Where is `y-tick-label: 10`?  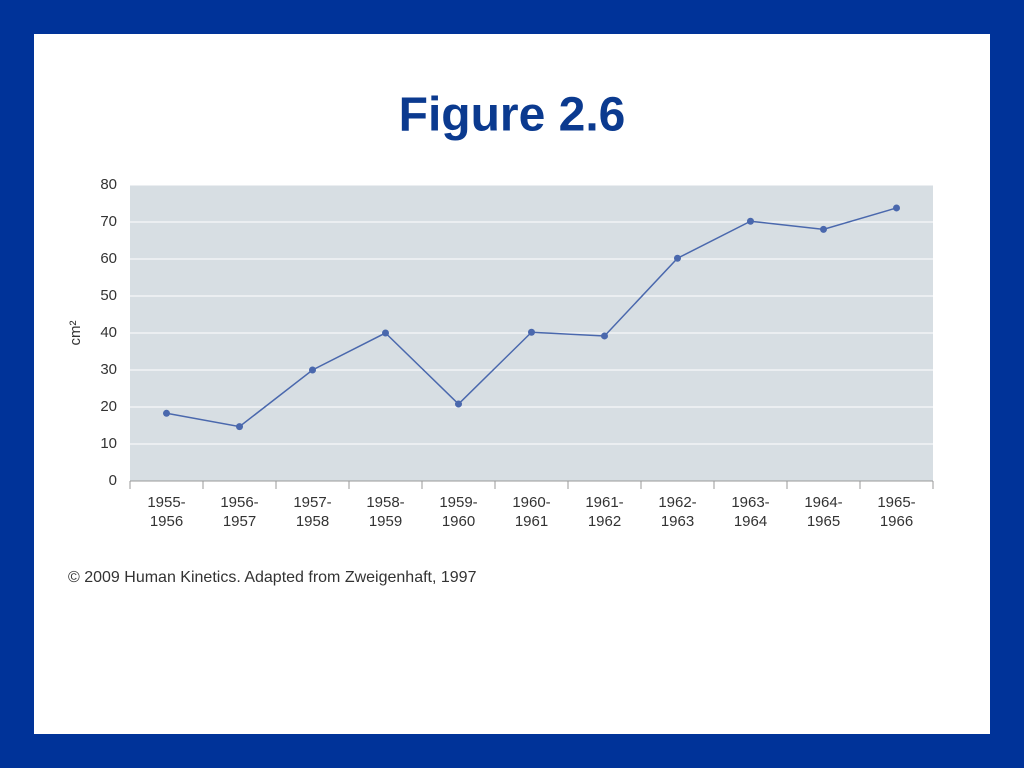 y-tick-label: 10 is located at coordinates (108, 443).